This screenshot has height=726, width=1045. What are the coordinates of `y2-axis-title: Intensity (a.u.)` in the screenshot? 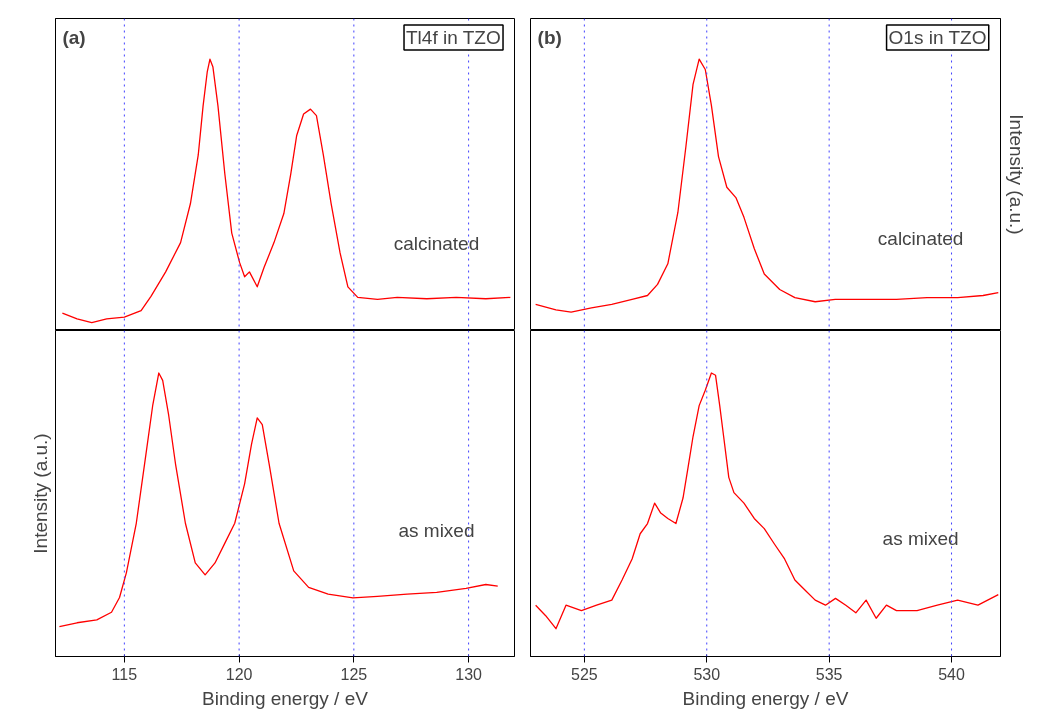 It's located at (1016, 174).